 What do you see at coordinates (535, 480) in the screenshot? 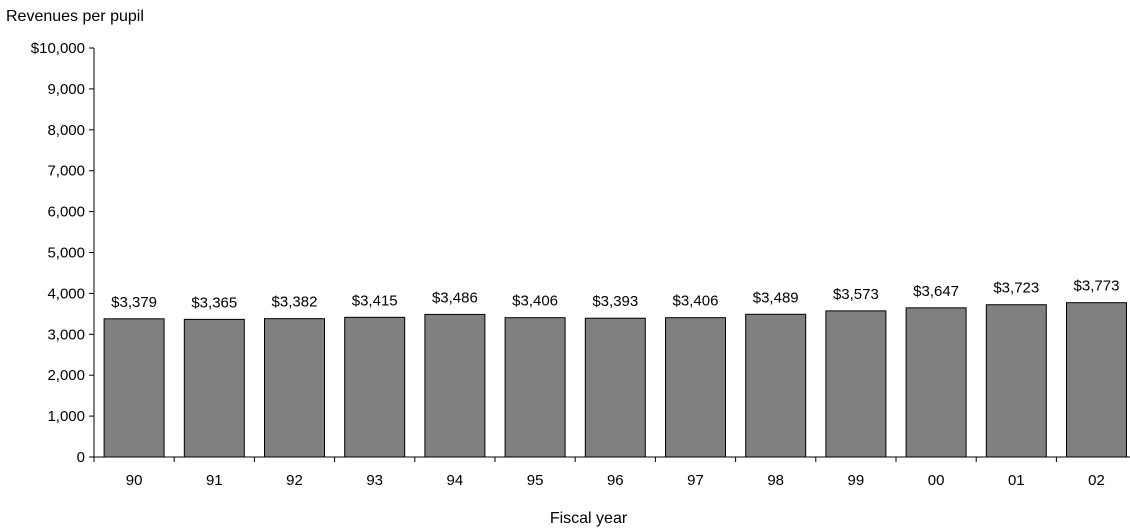
I see `x-tick-label: 95` at bounding box center [535, 480].